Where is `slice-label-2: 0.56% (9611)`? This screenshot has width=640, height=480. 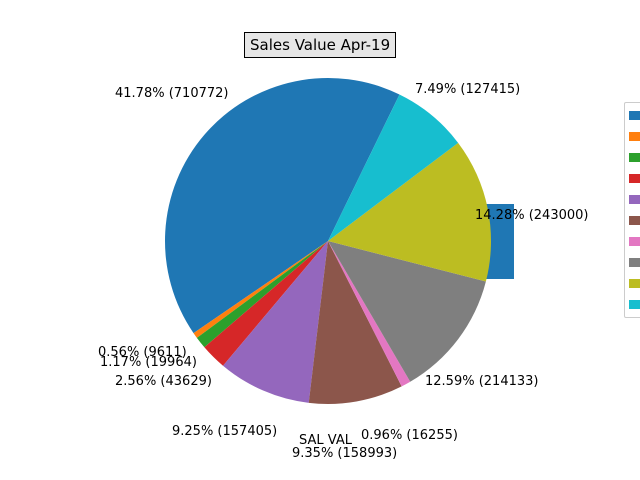
slice-label-2: 0.56% (9611) is located at coordinates (142, 352).